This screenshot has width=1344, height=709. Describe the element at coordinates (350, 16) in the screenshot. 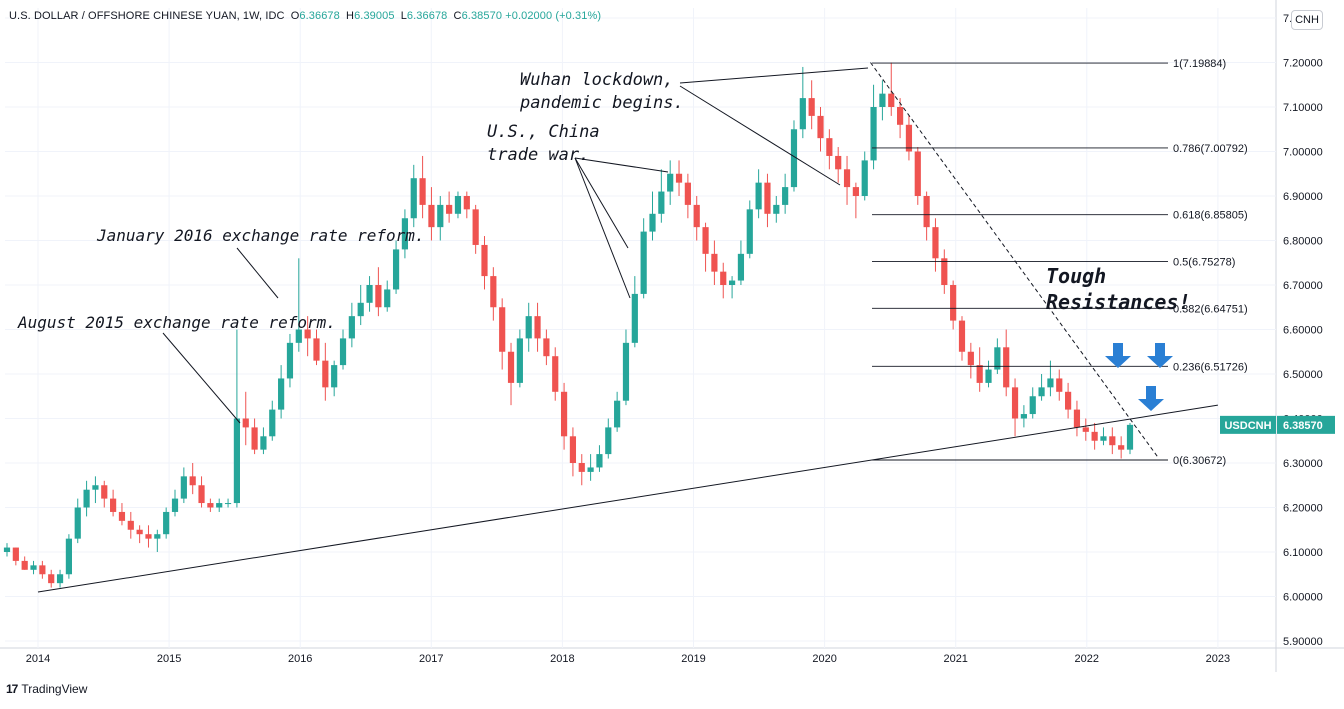

I see `high-label: H` at that location.